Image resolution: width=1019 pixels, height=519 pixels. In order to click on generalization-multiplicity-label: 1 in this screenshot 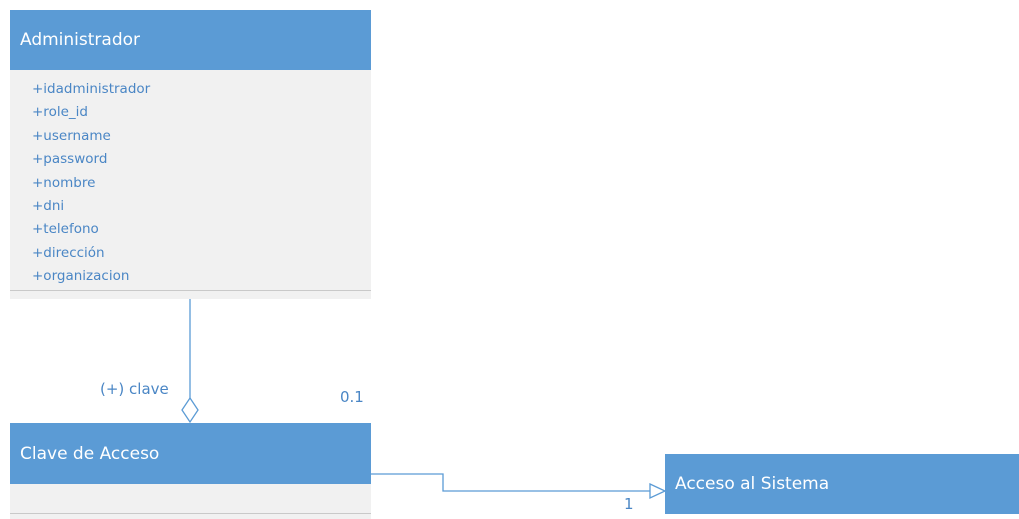, I will do `click(629, 504)`.